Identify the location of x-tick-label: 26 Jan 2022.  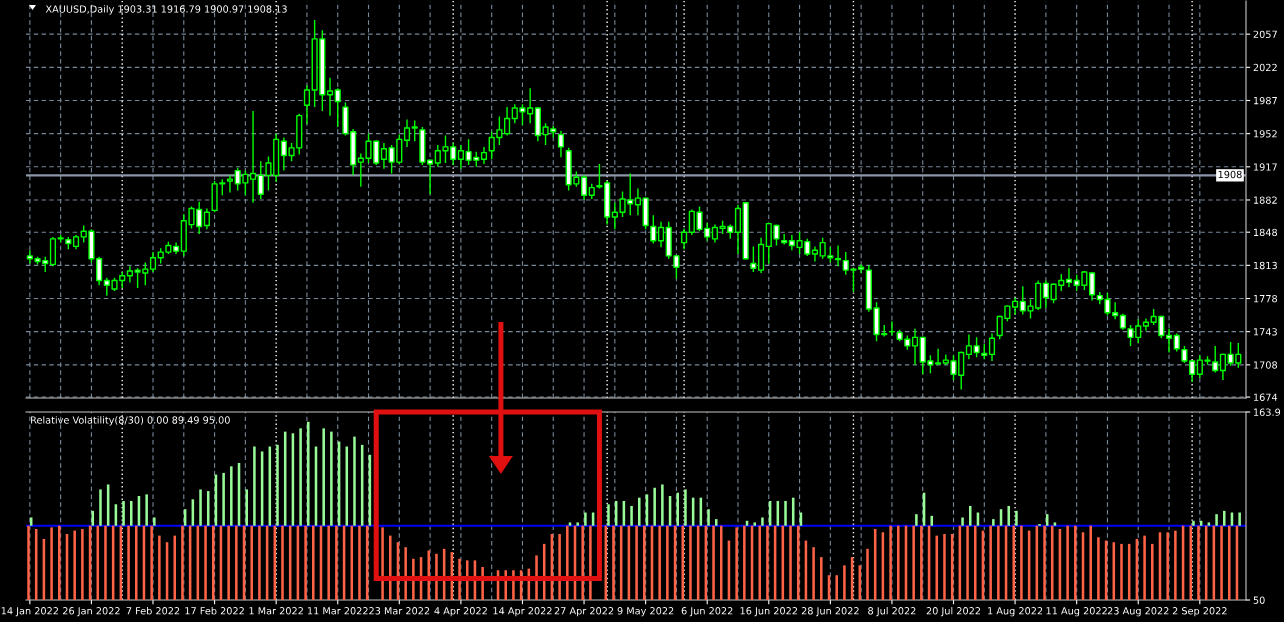
(91, 612).